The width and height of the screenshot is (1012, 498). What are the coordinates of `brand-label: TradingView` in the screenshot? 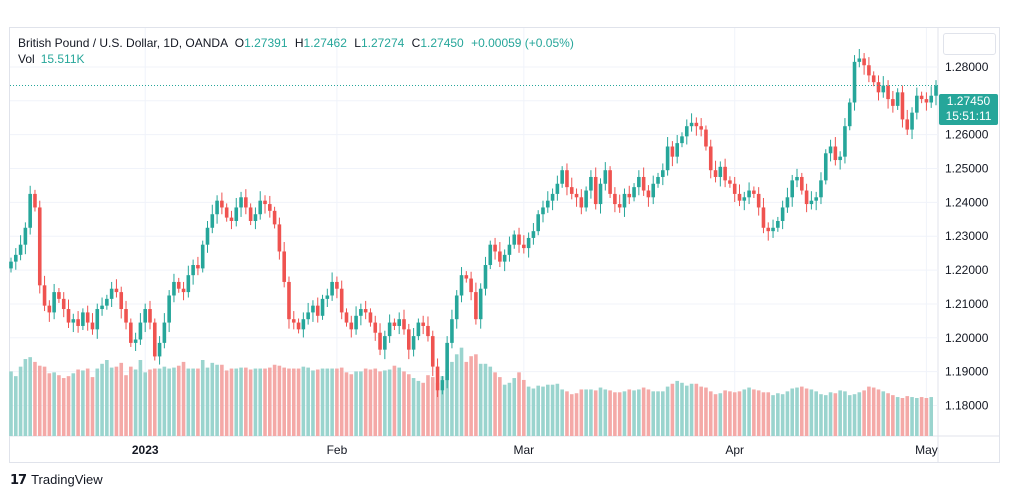 It's located at (67, 479).